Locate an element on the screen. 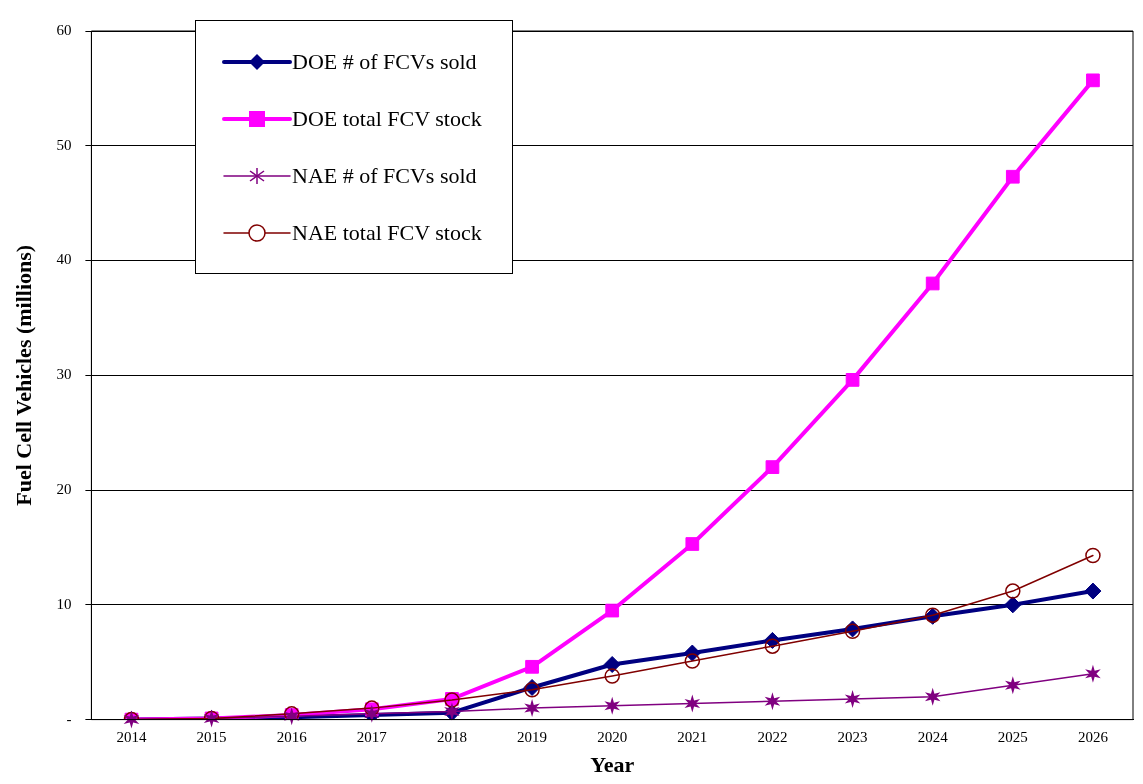 This screenshot has width=1143, height=784. x-tick-label: 2023 is located at coordinates (852, 736).